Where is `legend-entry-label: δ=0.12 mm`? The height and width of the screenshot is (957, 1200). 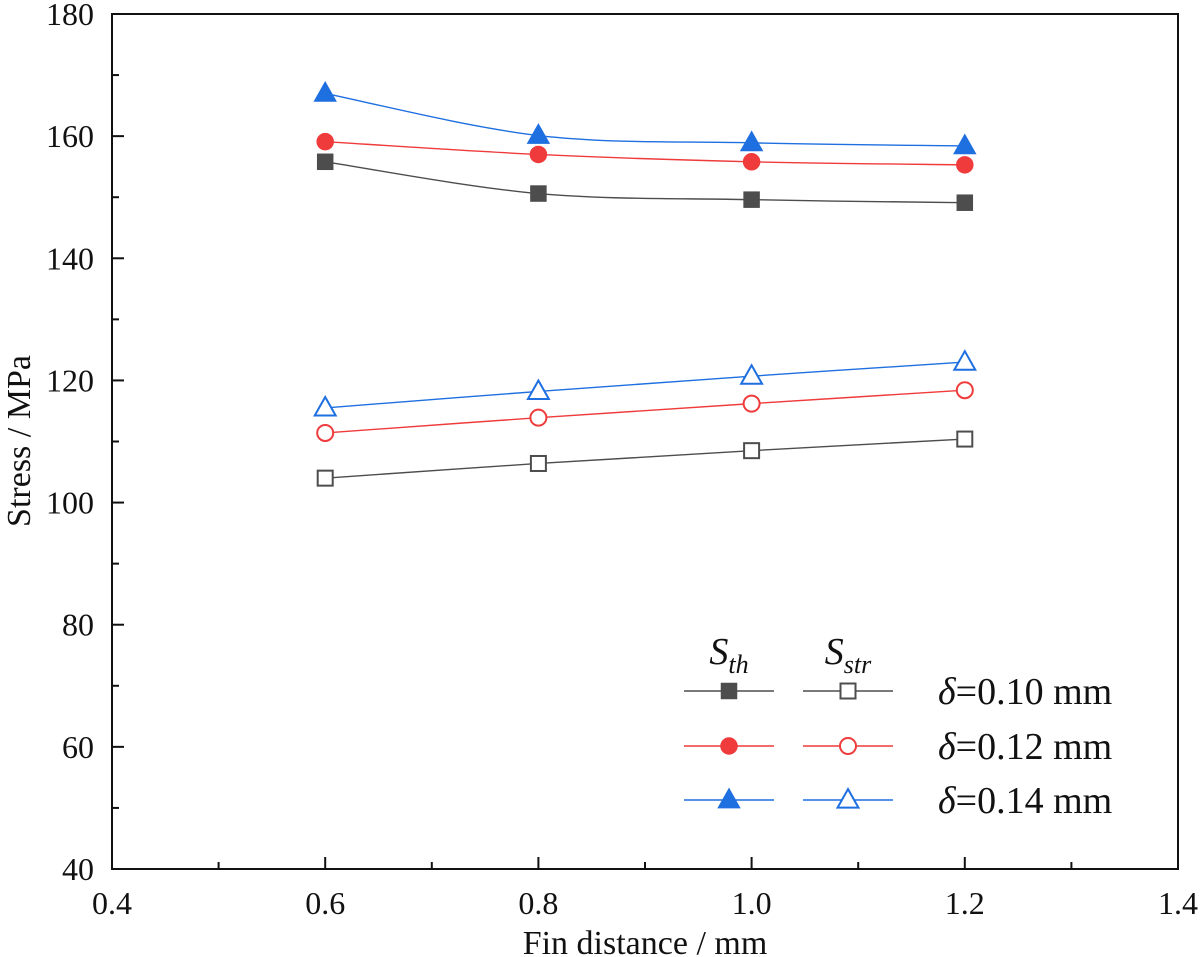 legend-entry-label: δ=0.12 mm is located at coordinates (1025, 747).